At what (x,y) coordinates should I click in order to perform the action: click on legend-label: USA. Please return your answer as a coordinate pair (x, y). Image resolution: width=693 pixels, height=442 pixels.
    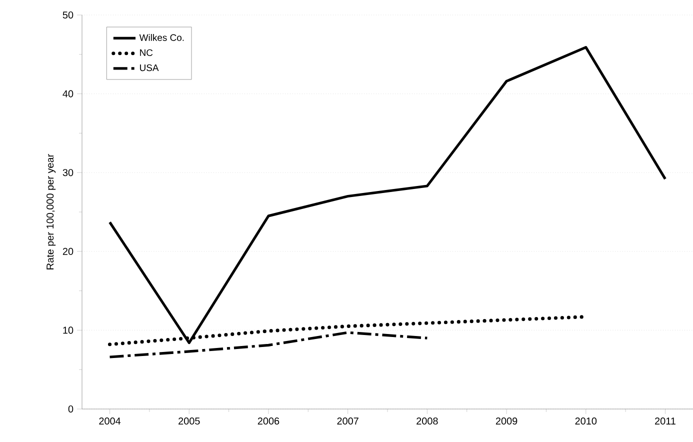
    Looking at the image, I should click on (149, 68).